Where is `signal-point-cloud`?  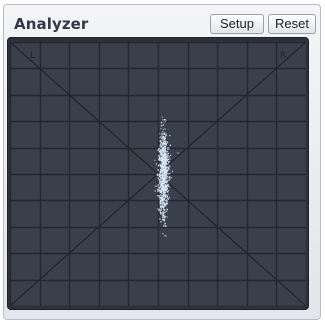
signal-point-cloud is located at coordinates (166, 176).